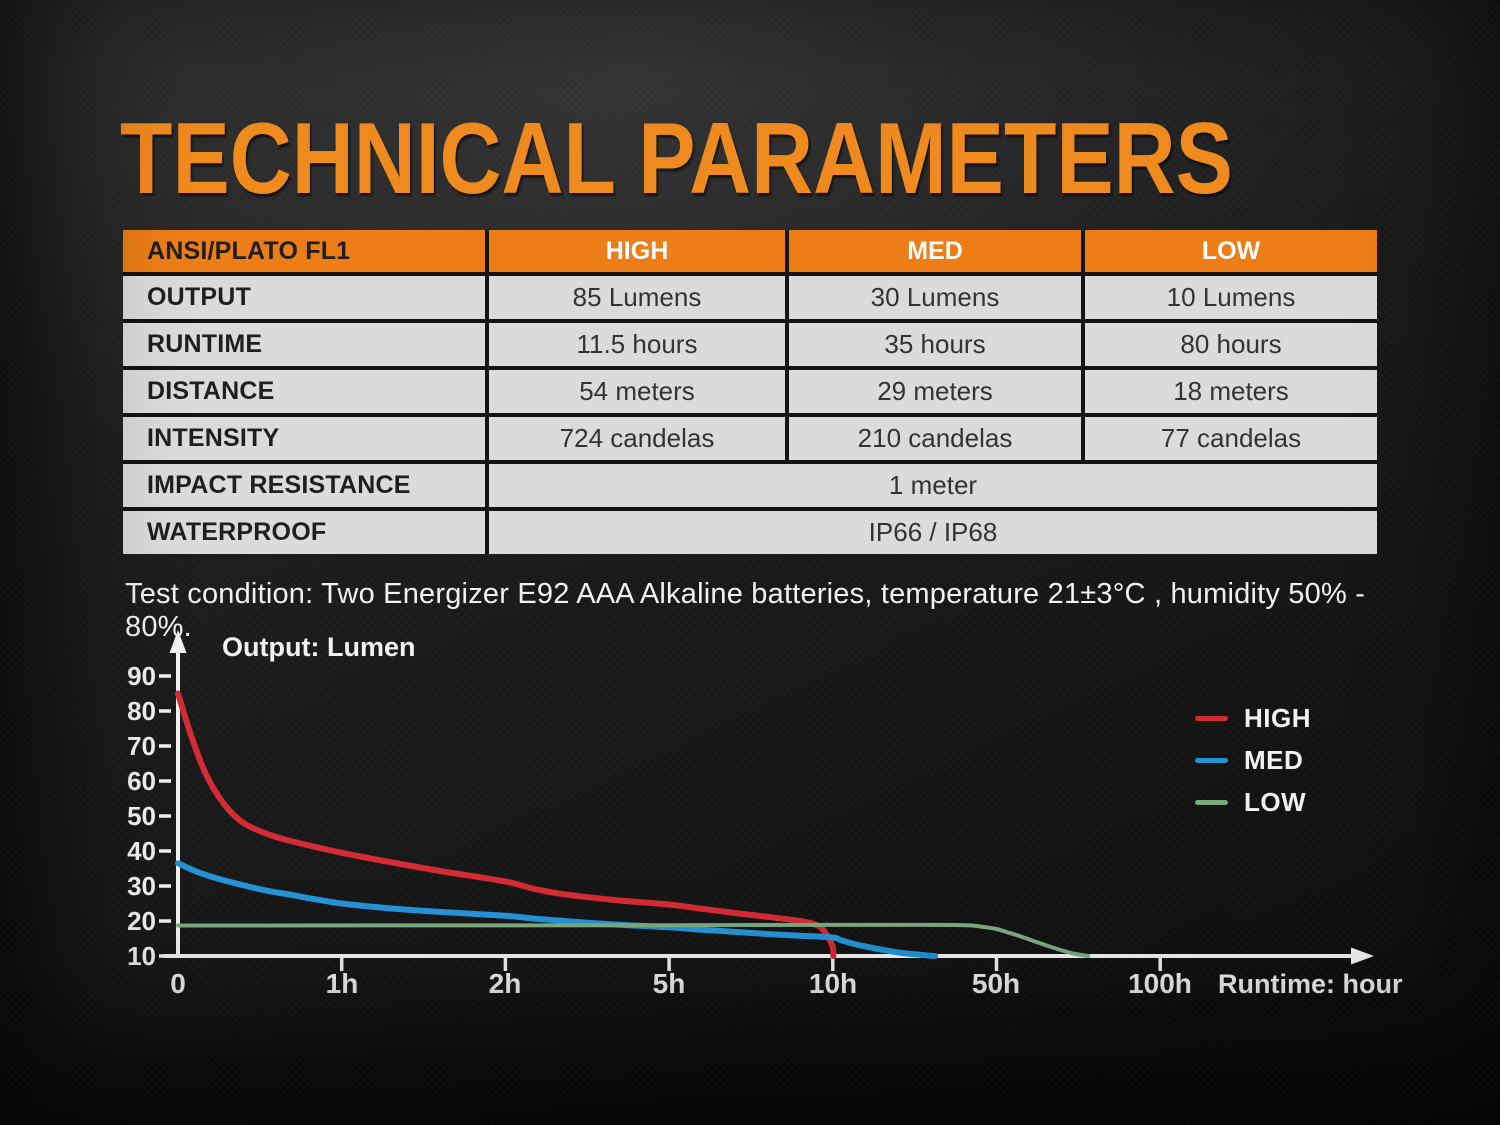 Image resolution: width=1500 pixels, height=1125 pixels. I want to click on row-label-output: OUTPUT, so click(304, 297).